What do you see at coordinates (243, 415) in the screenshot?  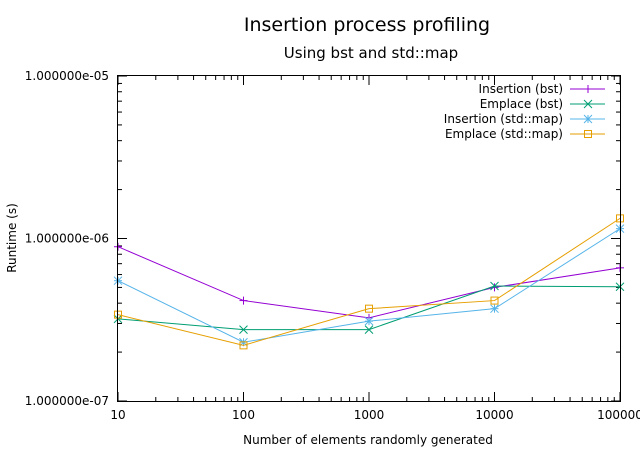 I see `x-tick-label: 100` at bounding box center [243, 415].